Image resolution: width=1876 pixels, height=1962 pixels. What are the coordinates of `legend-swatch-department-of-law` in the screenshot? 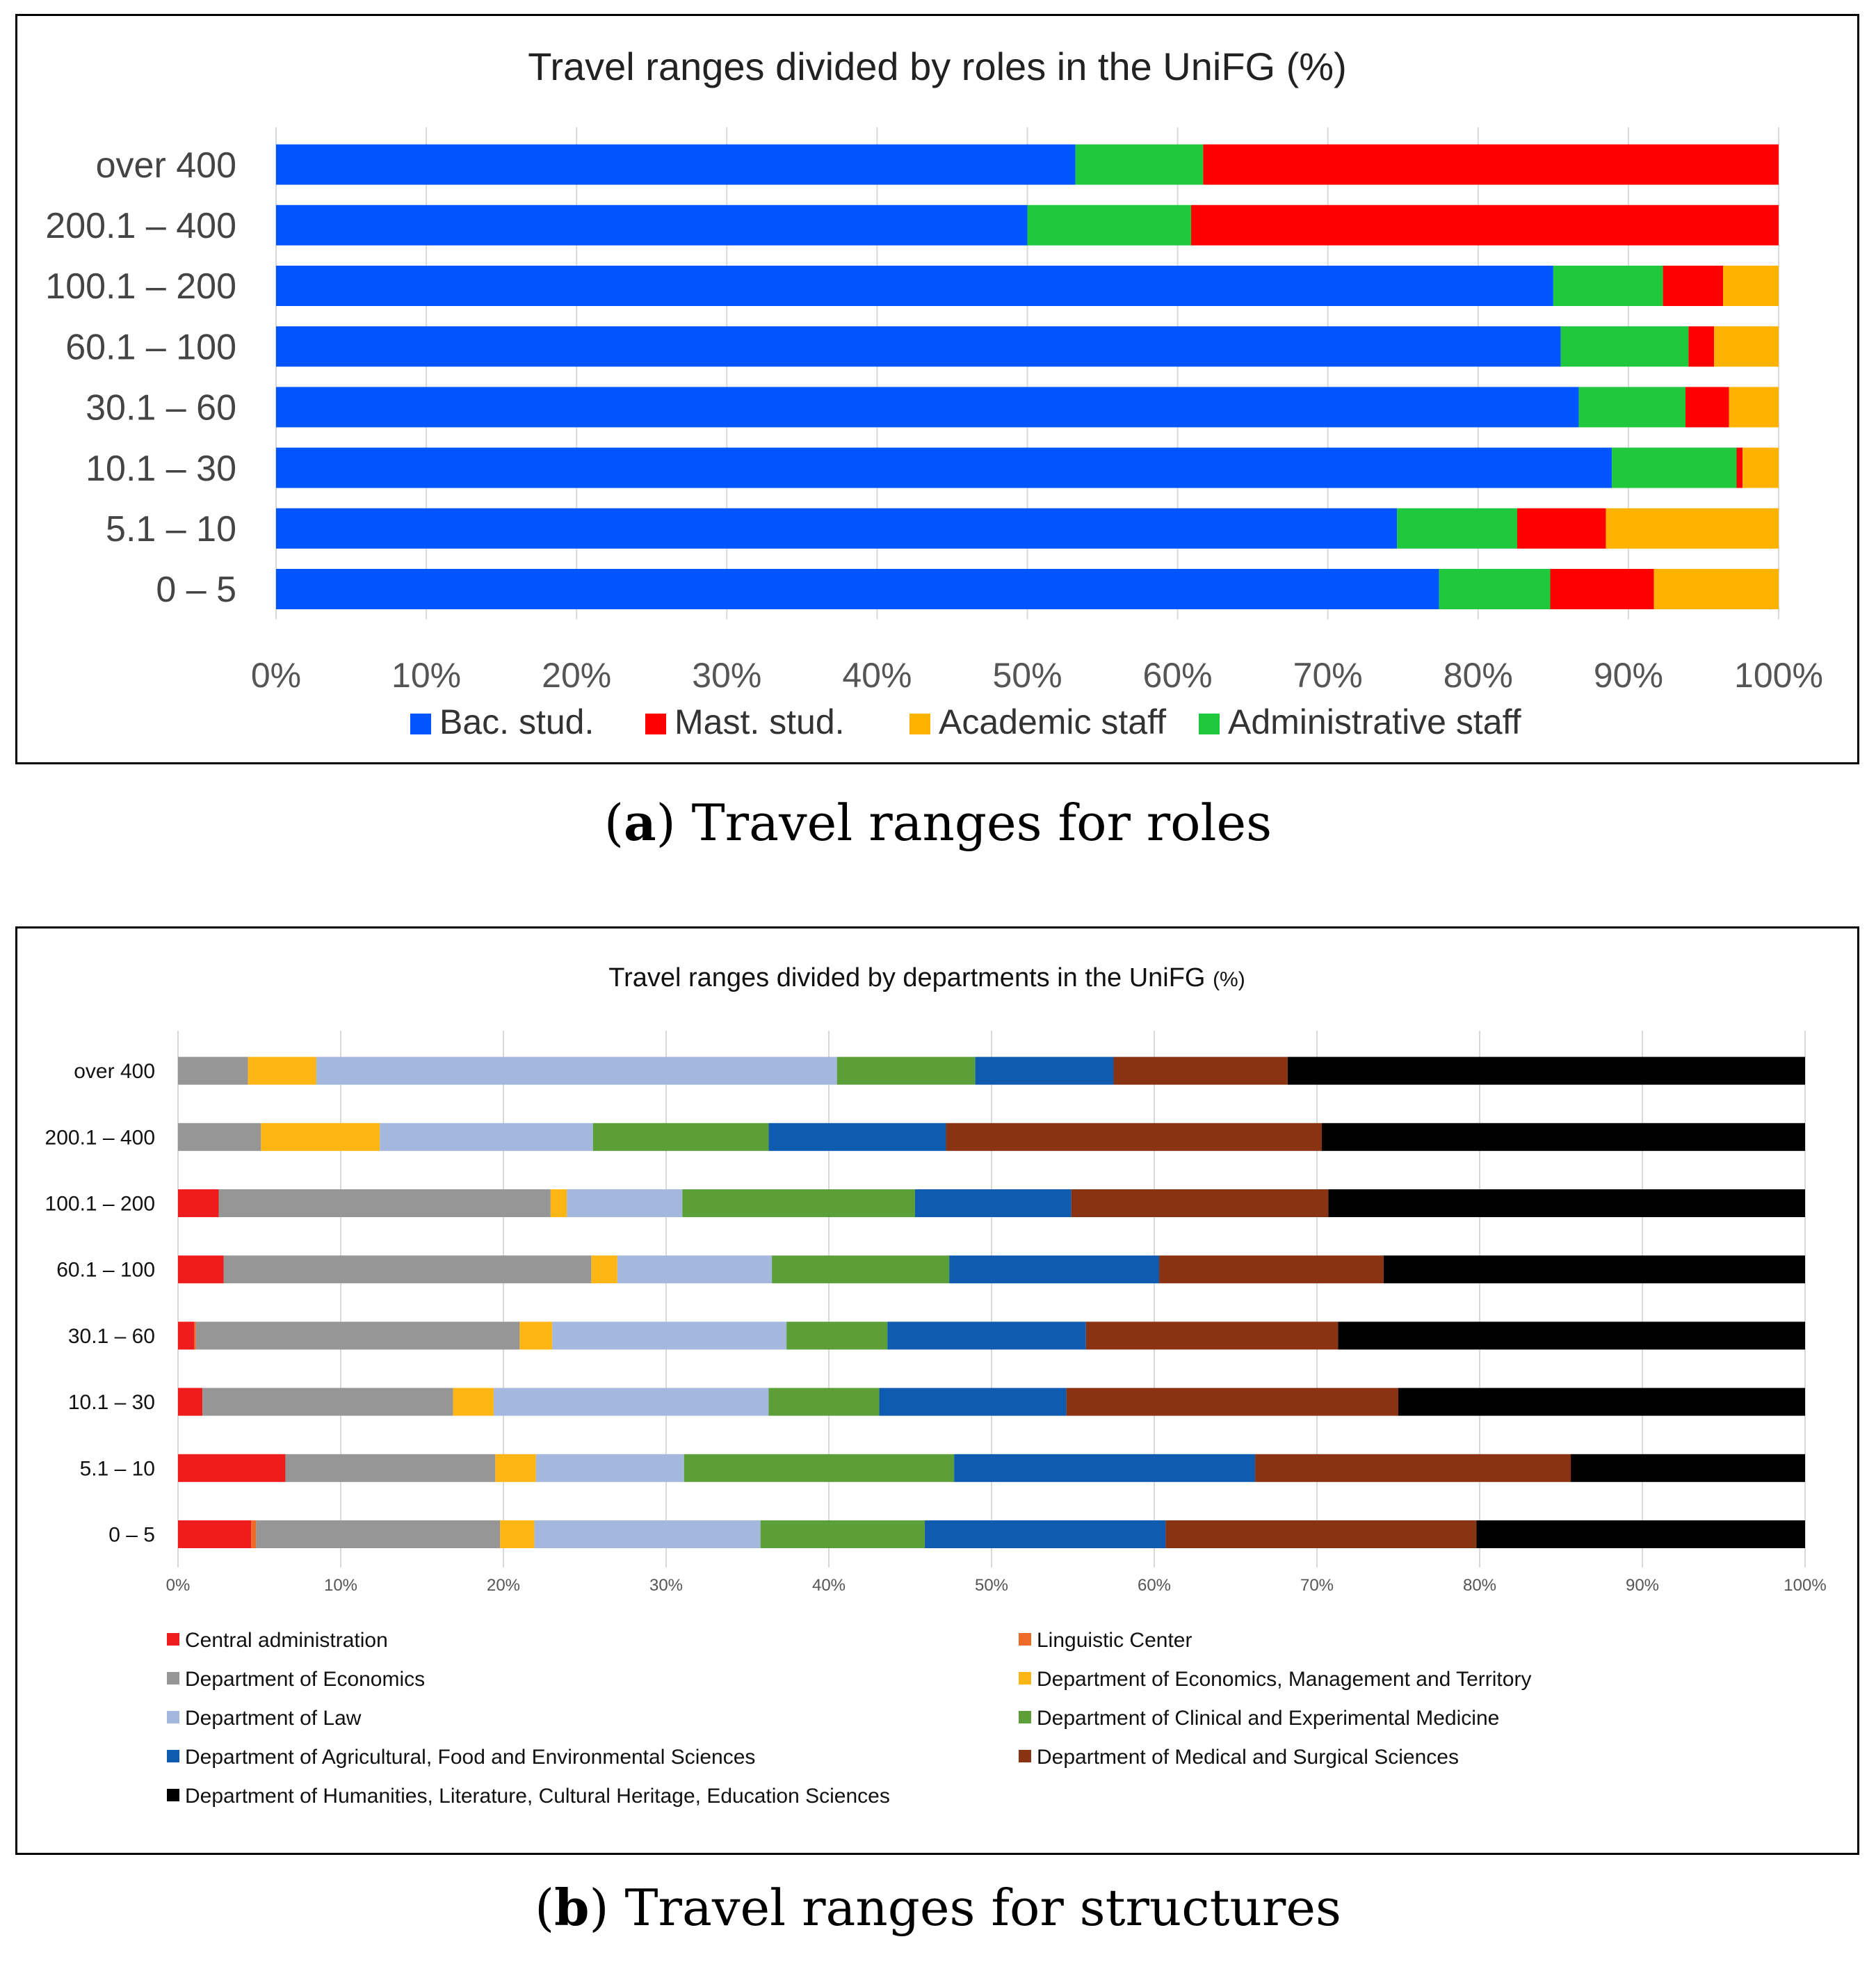 It's located at (173, 1717).